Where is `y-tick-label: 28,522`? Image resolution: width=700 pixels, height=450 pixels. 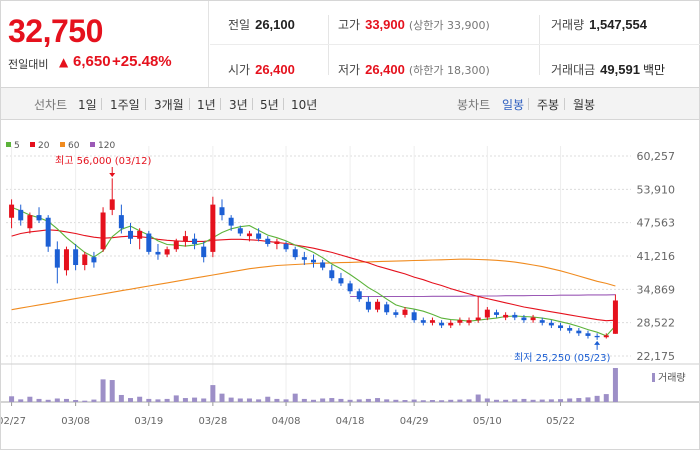 y-tick-label: 28,522 is located at coordinates (656, 323).